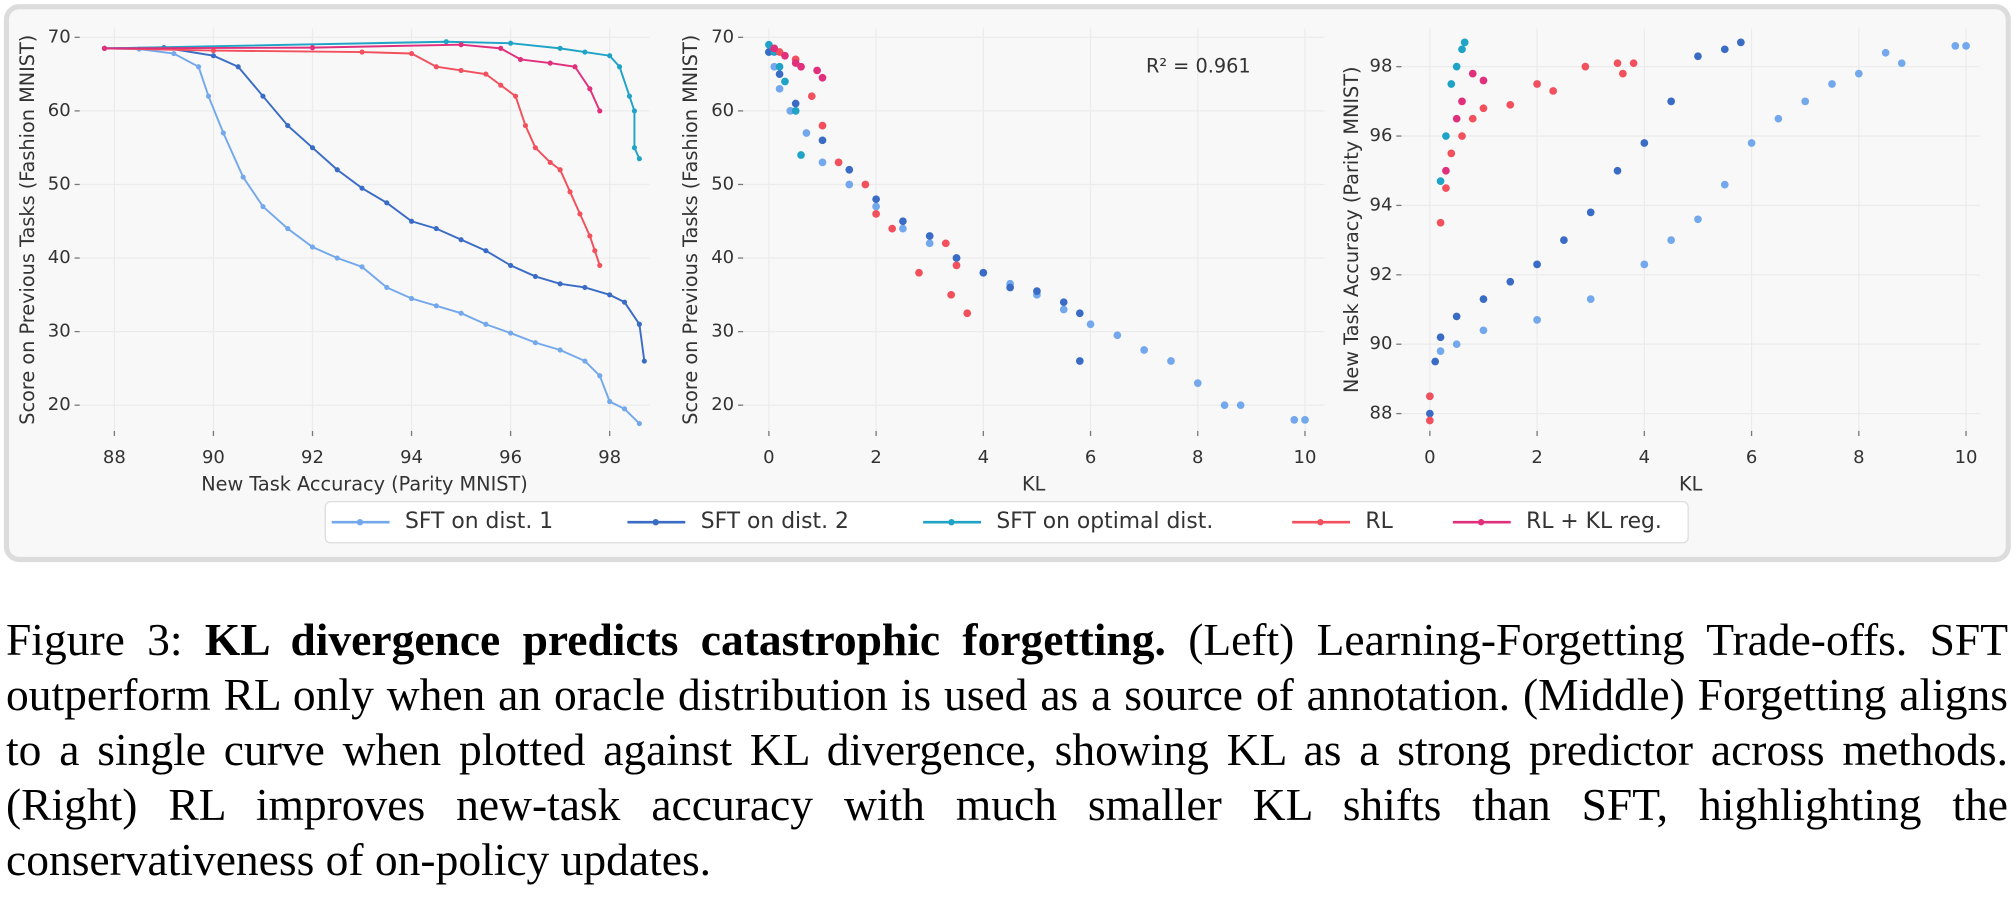  Describe the element at coordinates (1381, 343) in the screenshot. I see `y-tick-label: 90` at that location.